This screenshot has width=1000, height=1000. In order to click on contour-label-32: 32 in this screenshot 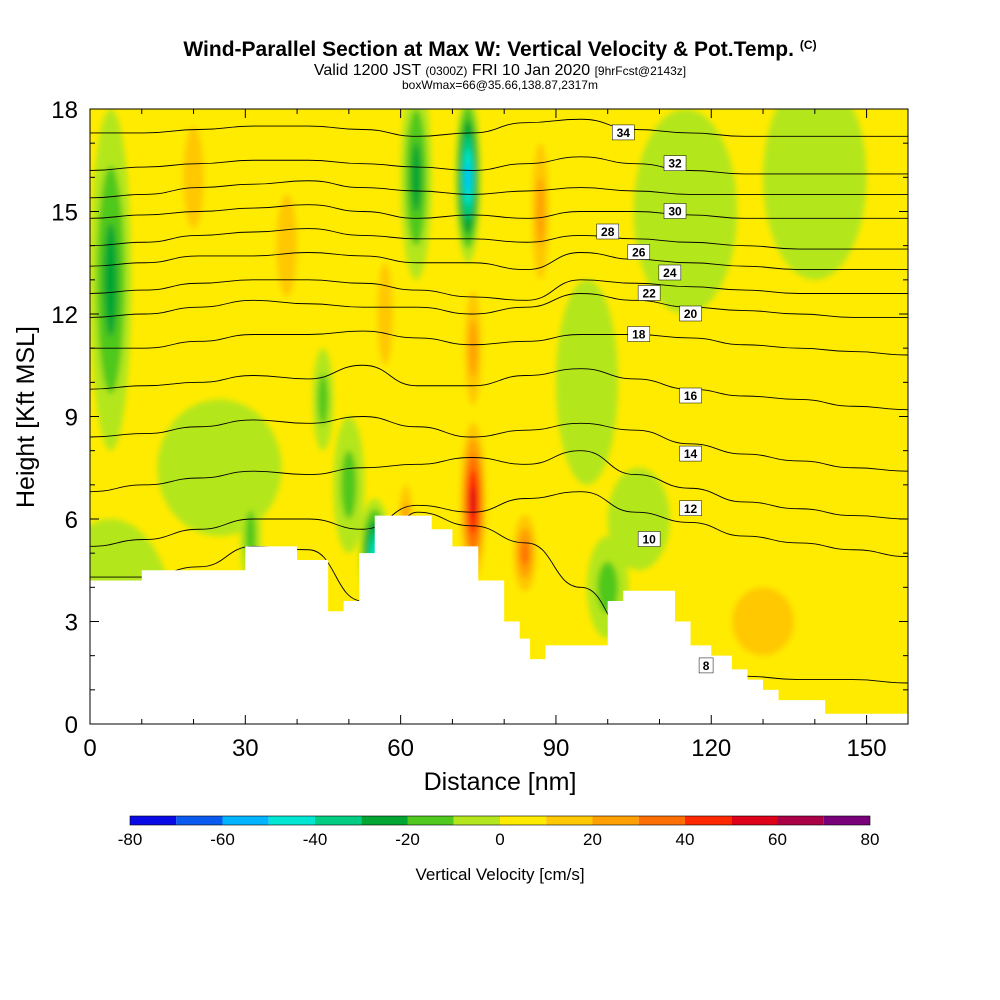, I will do `click(675, 164)`.